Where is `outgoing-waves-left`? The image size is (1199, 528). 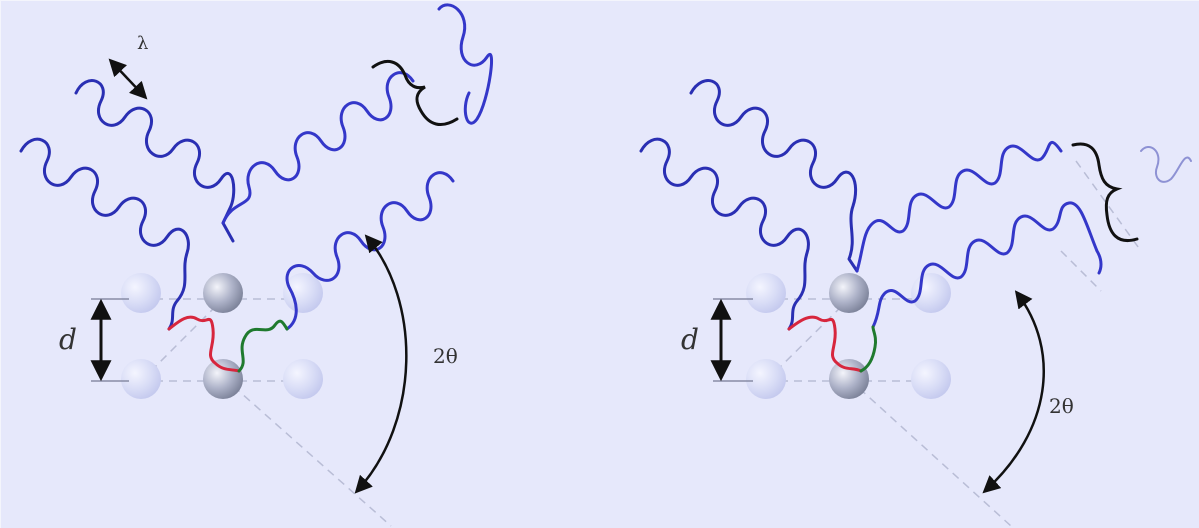 outgoing-waves-left is located at coordinates (357, 167).